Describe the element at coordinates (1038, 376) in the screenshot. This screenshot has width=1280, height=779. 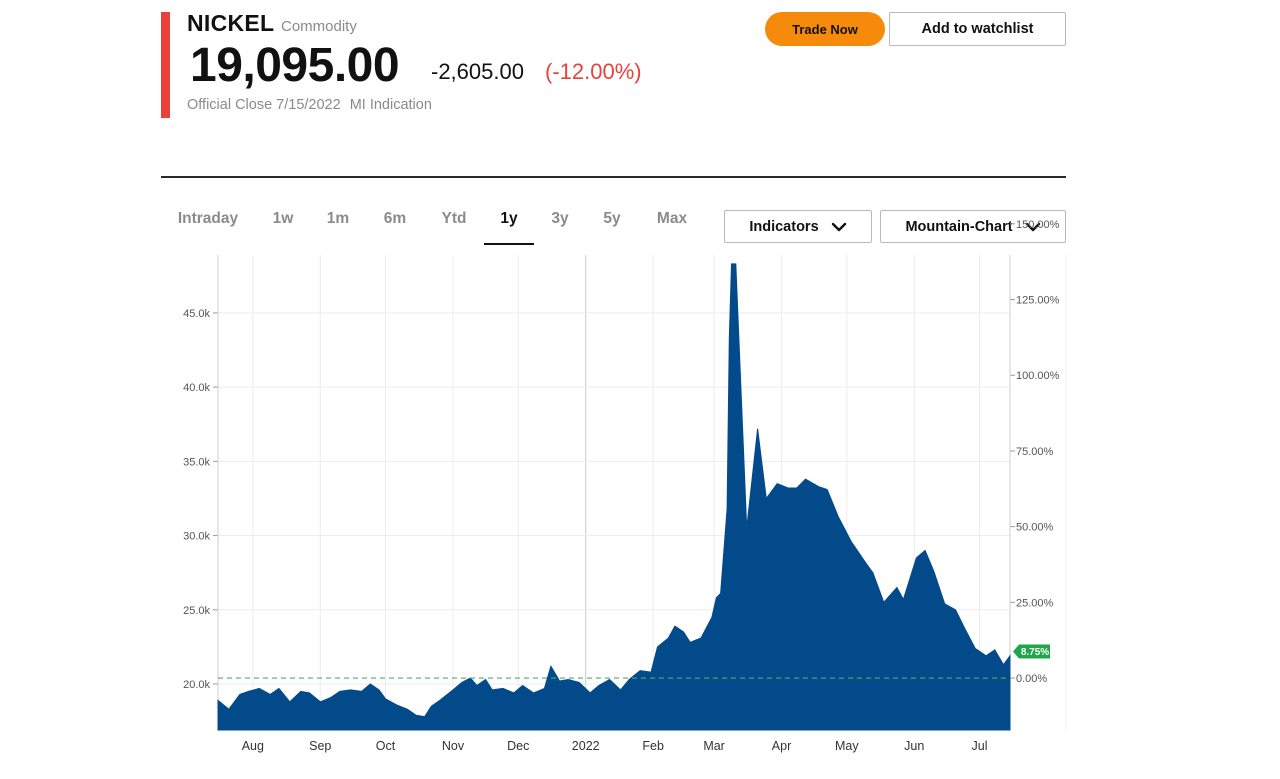
I see `y-right-tick-label: 100.00%` at that location.